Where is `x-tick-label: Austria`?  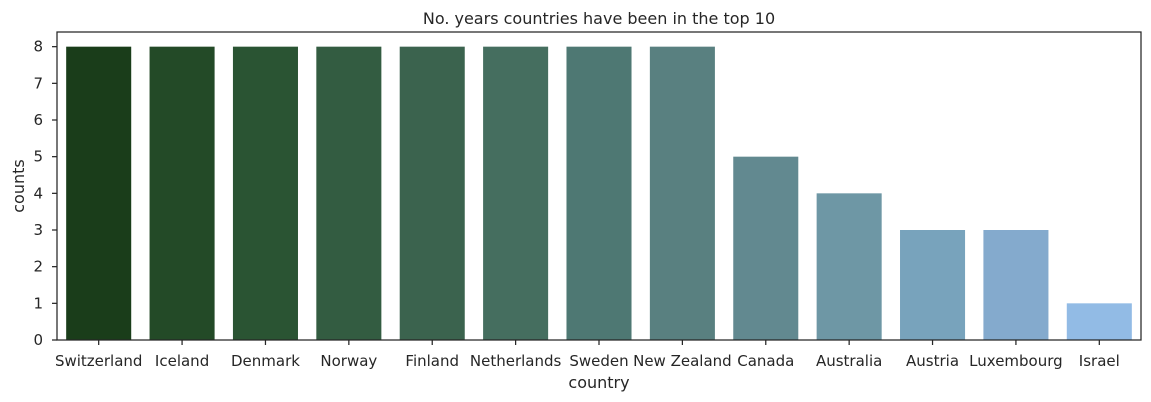
x-tick-label: Austria is located at coordinates (932, 361).